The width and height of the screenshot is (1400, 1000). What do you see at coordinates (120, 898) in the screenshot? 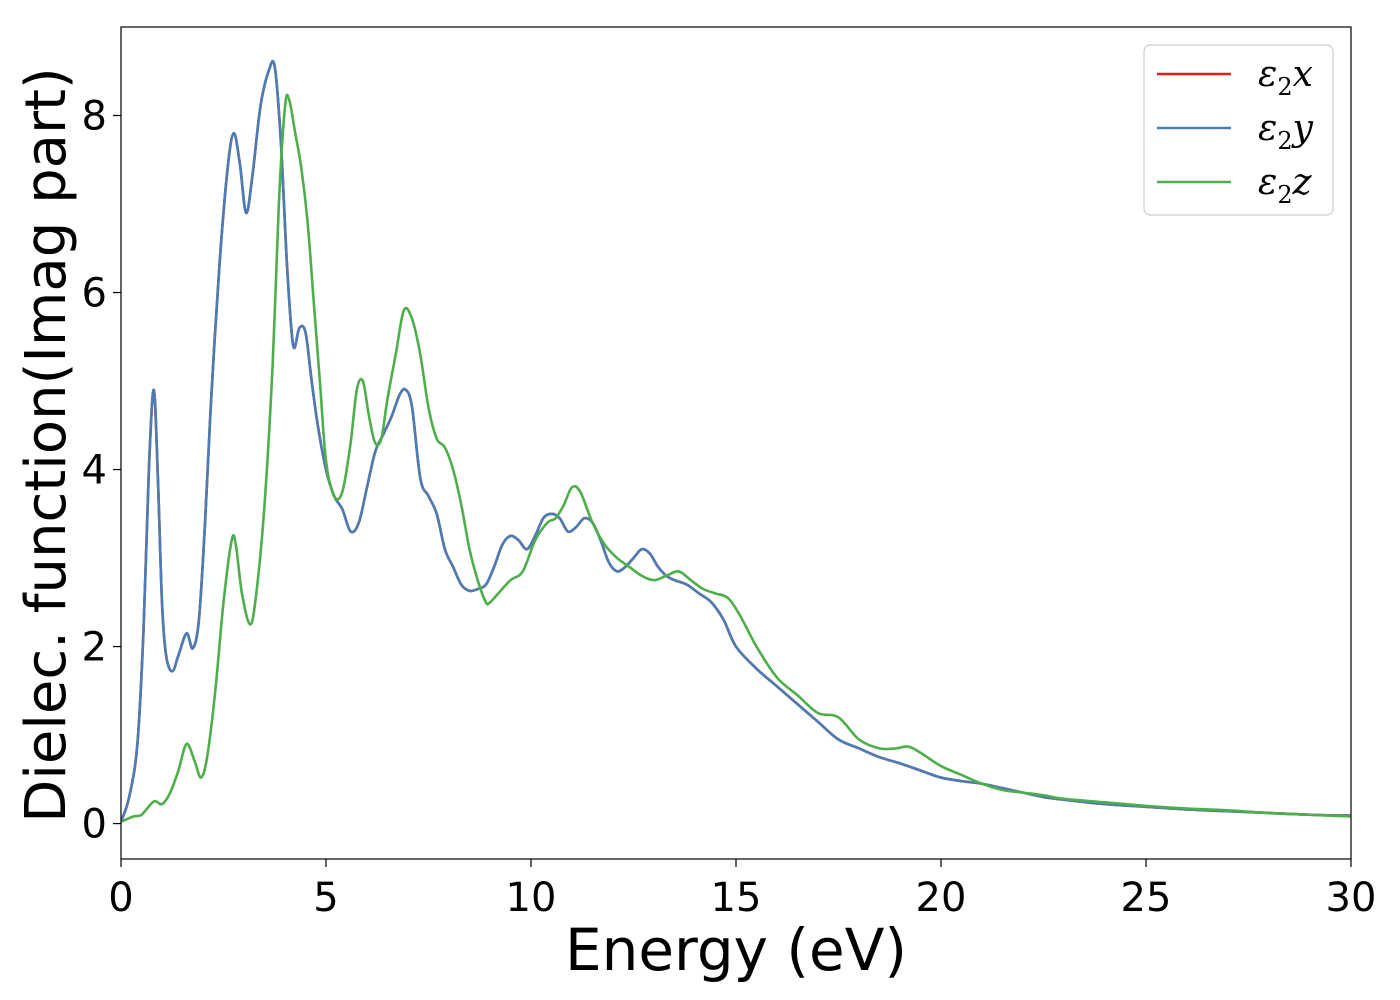
I see `x-tick-label: 0` at bounding box center [120, 898].